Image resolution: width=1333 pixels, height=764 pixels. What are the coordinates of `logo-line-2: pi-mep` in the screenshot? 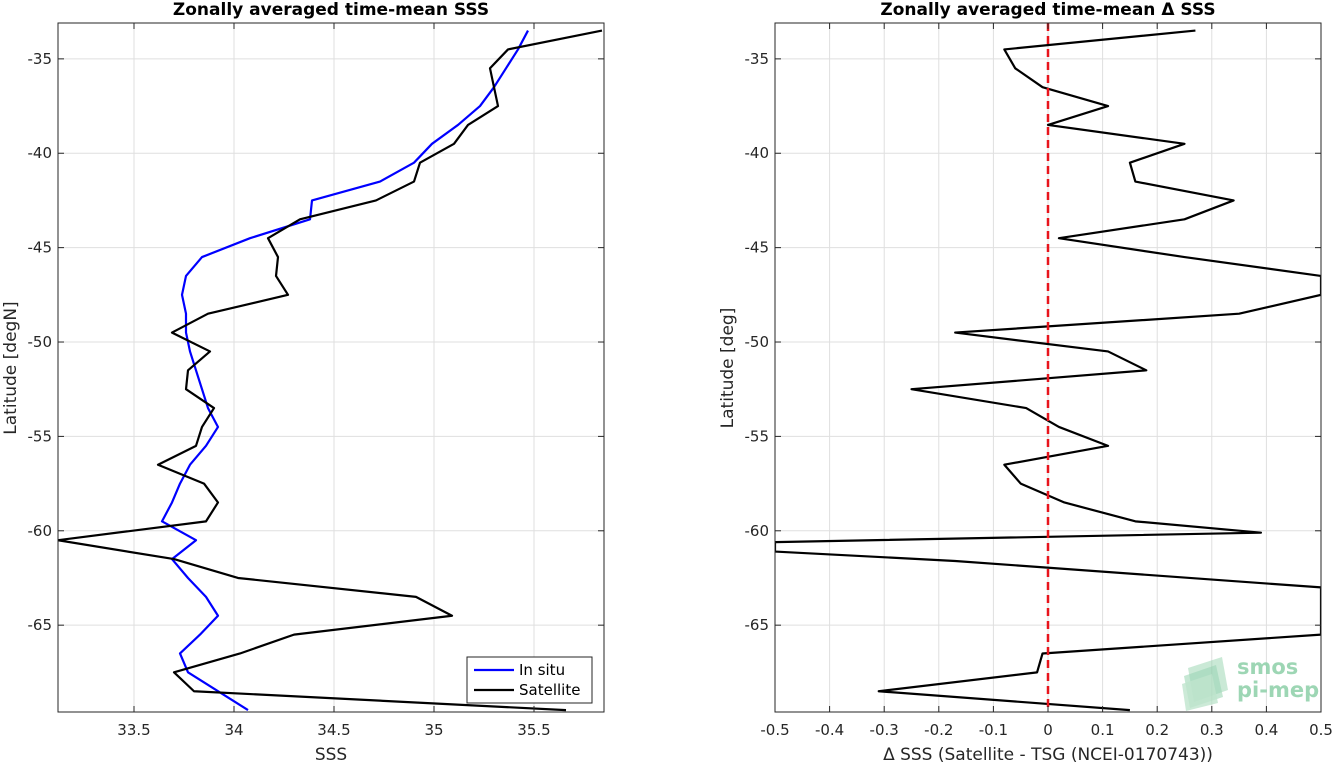 It's located at (1278, 690).